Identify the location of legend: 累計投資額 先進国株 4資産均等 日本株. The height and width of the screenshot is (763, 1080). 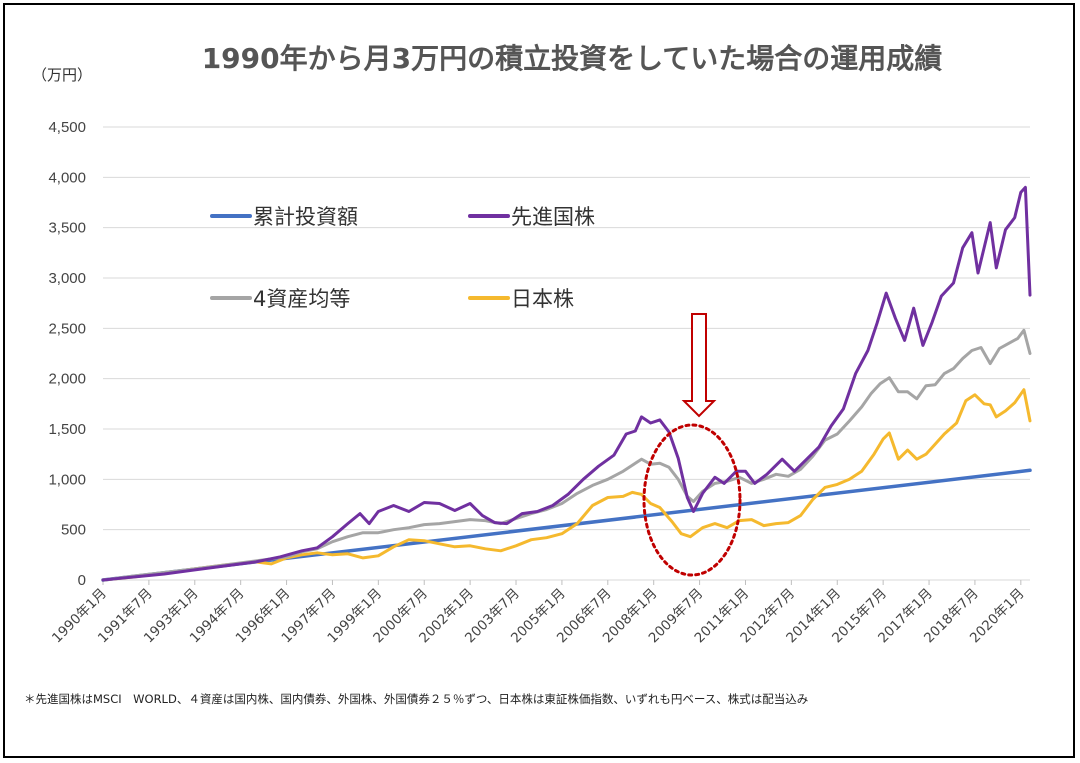
(402, 258).